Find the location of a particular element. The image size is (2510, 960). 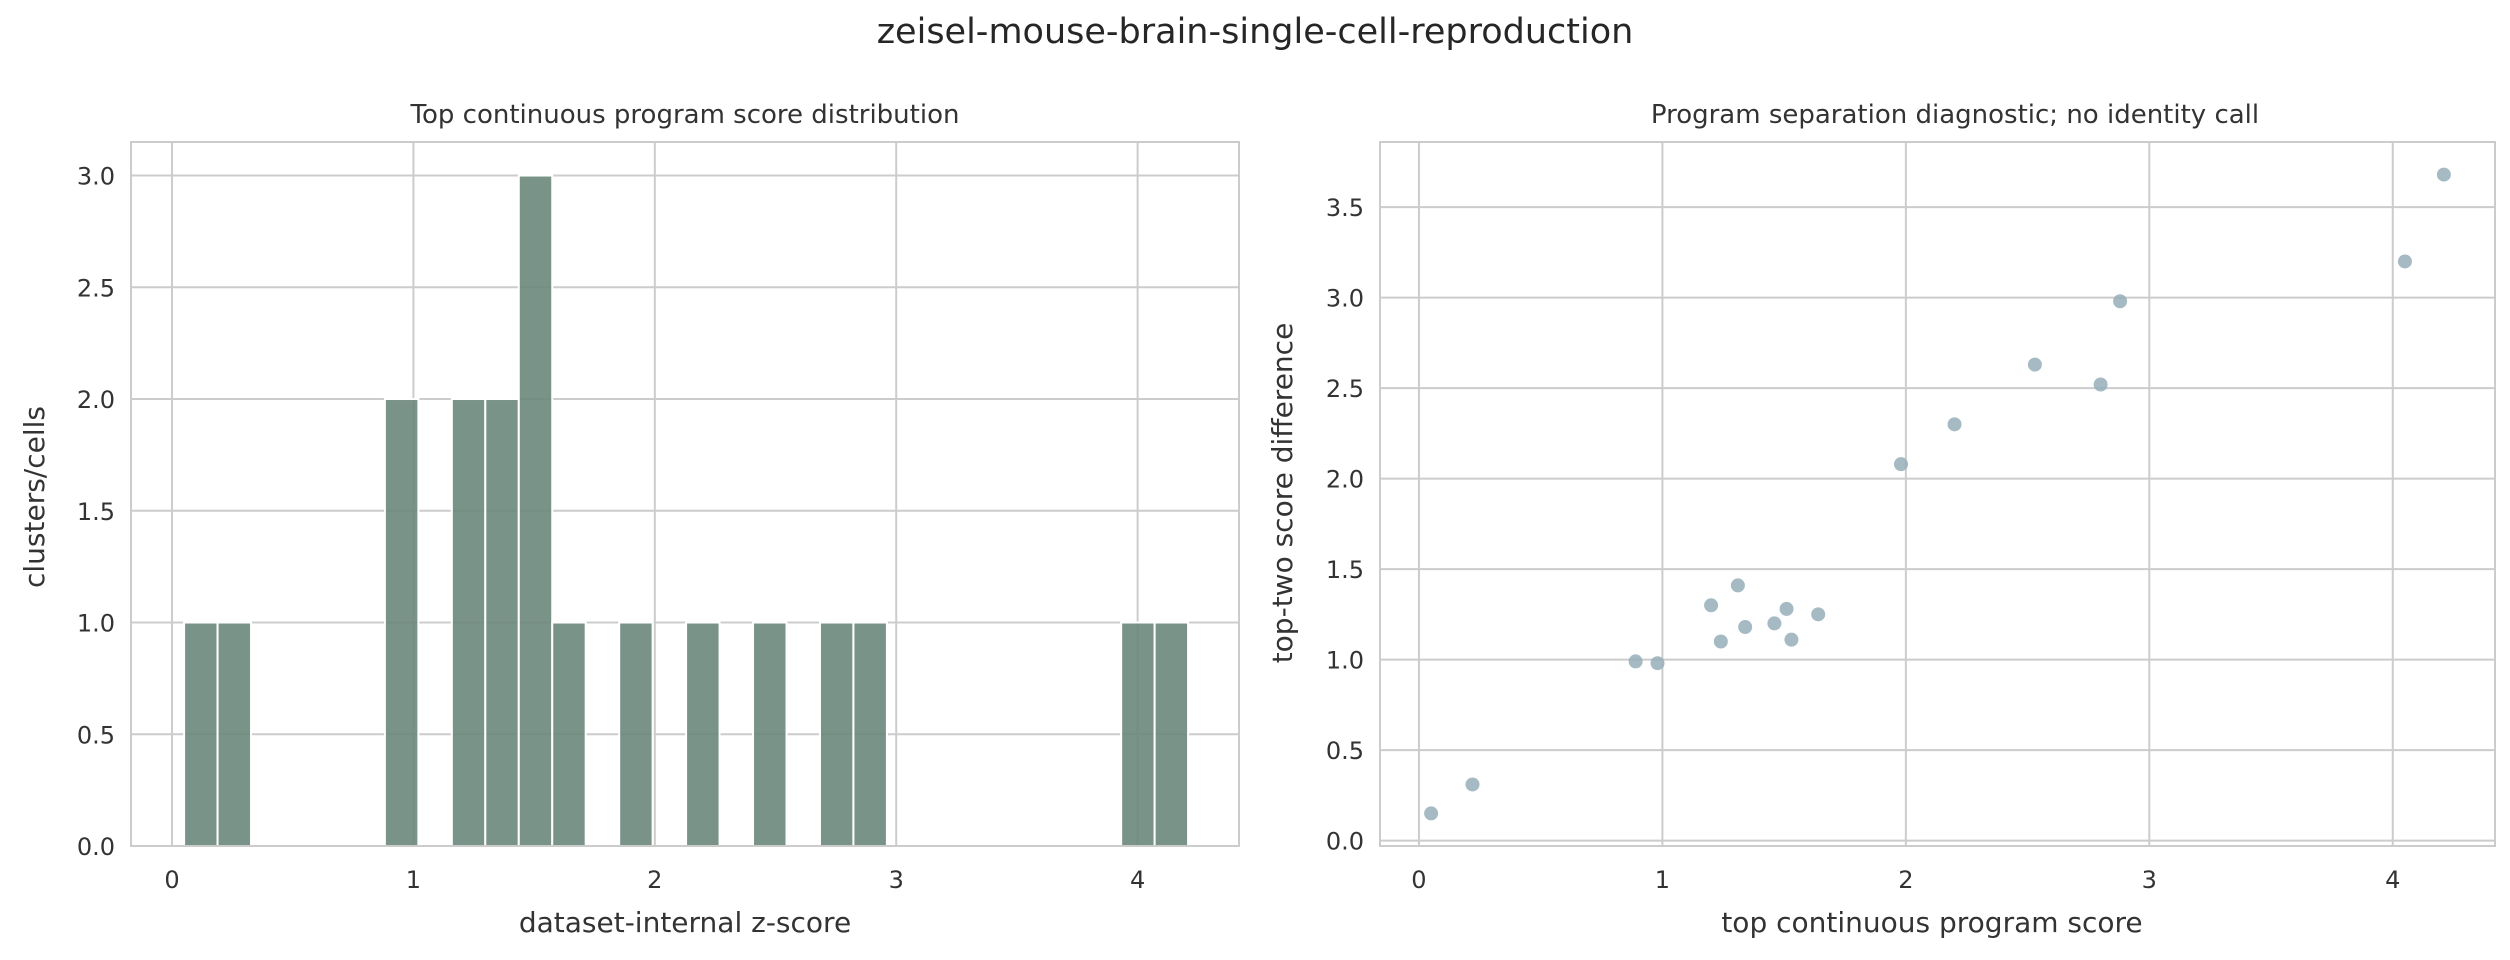

histogram-y-tick-label: 2.0 is located at coordinates (96, 400).